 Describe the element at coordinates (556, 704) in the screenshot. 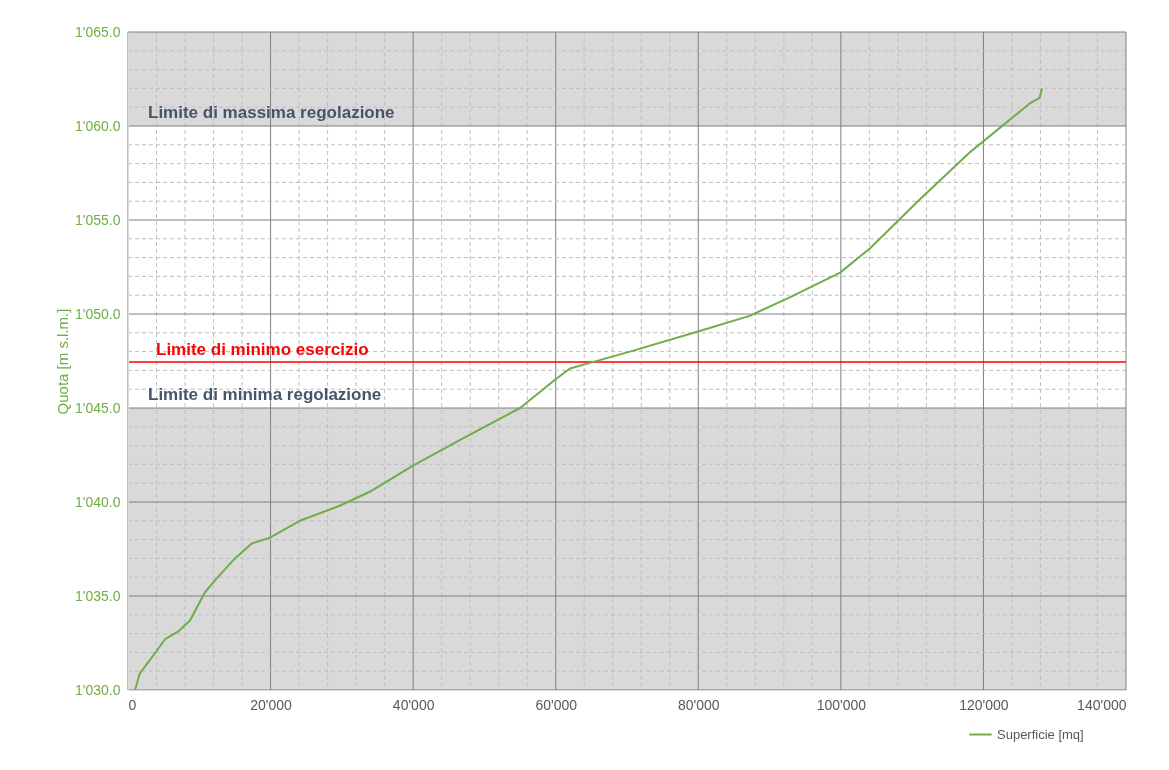

I see `x-tick-label: 60'000` at that location.